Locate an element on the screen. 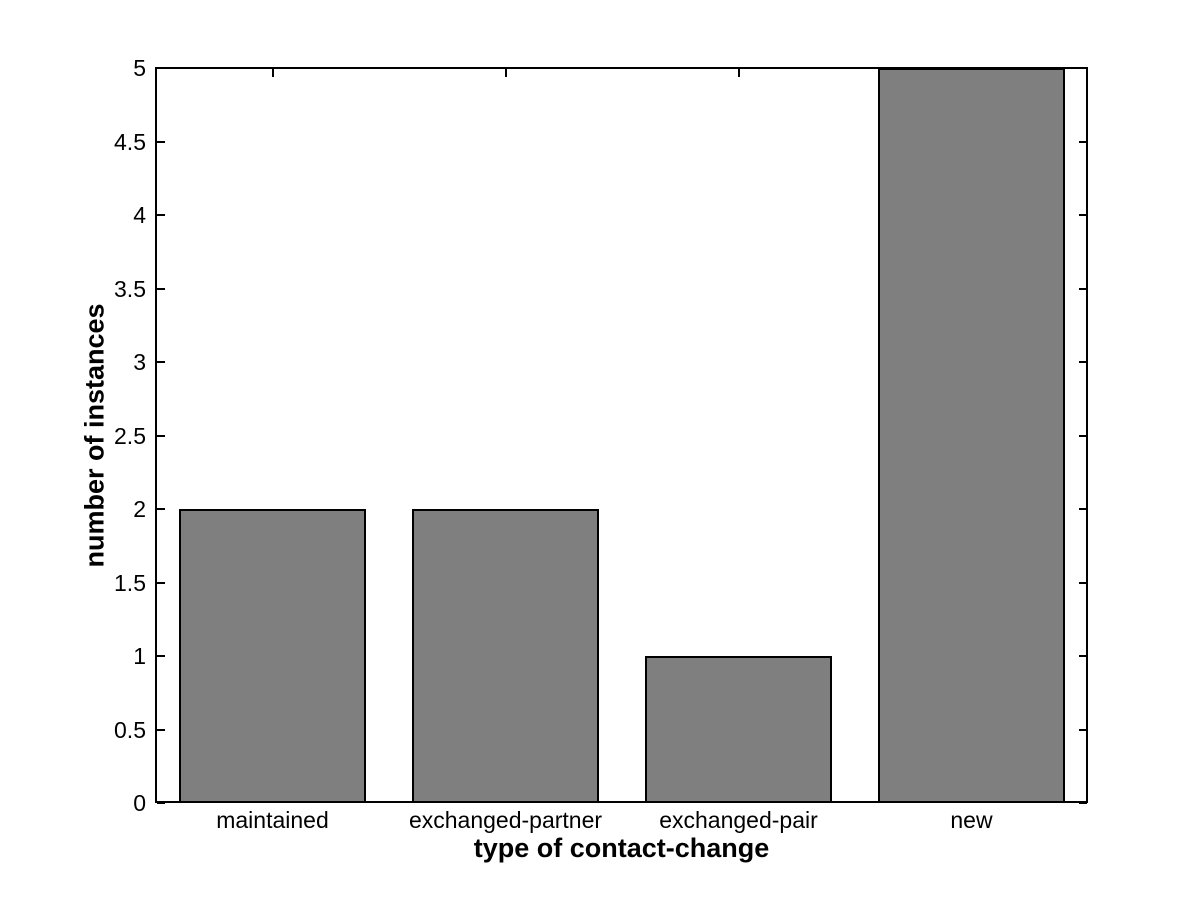 The width and height of the screenshot is (1201, 901). x-category-label: new is located at coordinates (971, 820).